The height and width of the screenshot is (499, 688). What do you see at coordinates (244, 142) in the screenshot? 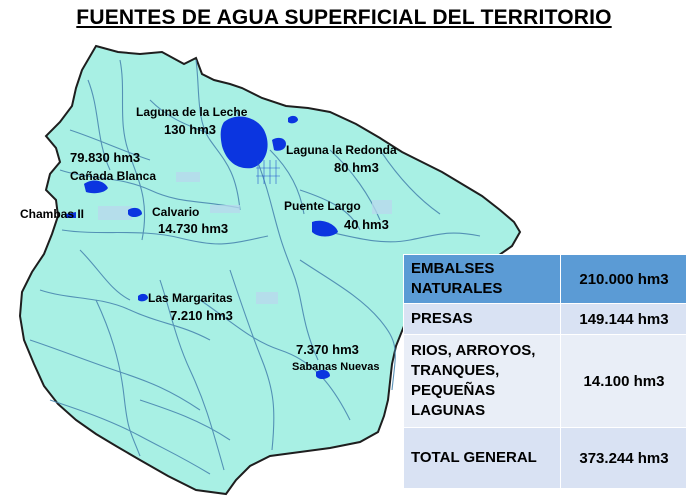
I see `laguna-de-la-leche-shape` at bounding box center [244, 142].